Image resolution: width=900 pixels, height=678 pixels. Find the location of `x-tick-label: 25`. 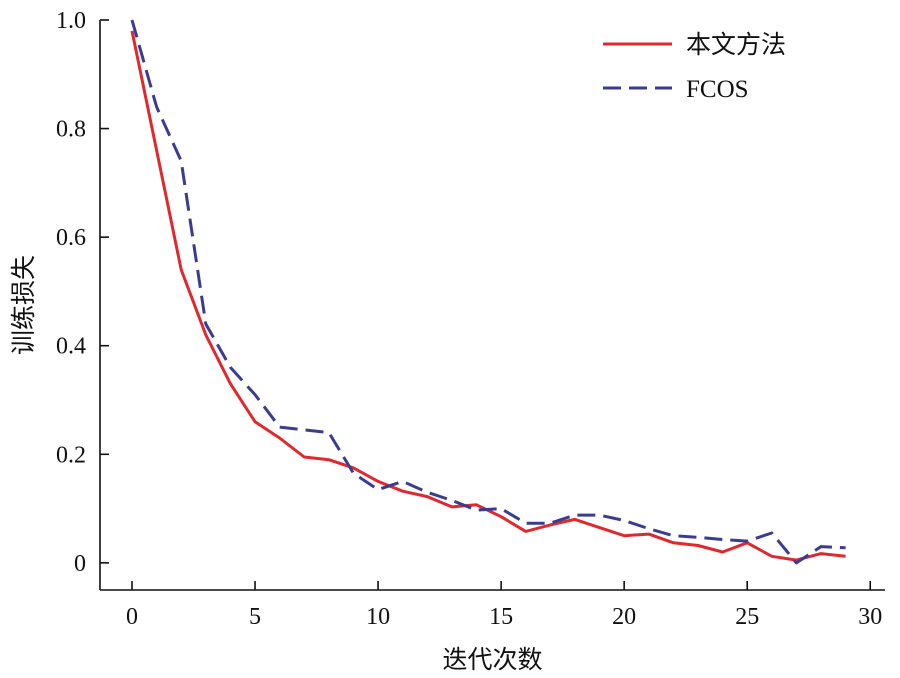

x-tick-label: 25 is located at coordinates (747, 617).